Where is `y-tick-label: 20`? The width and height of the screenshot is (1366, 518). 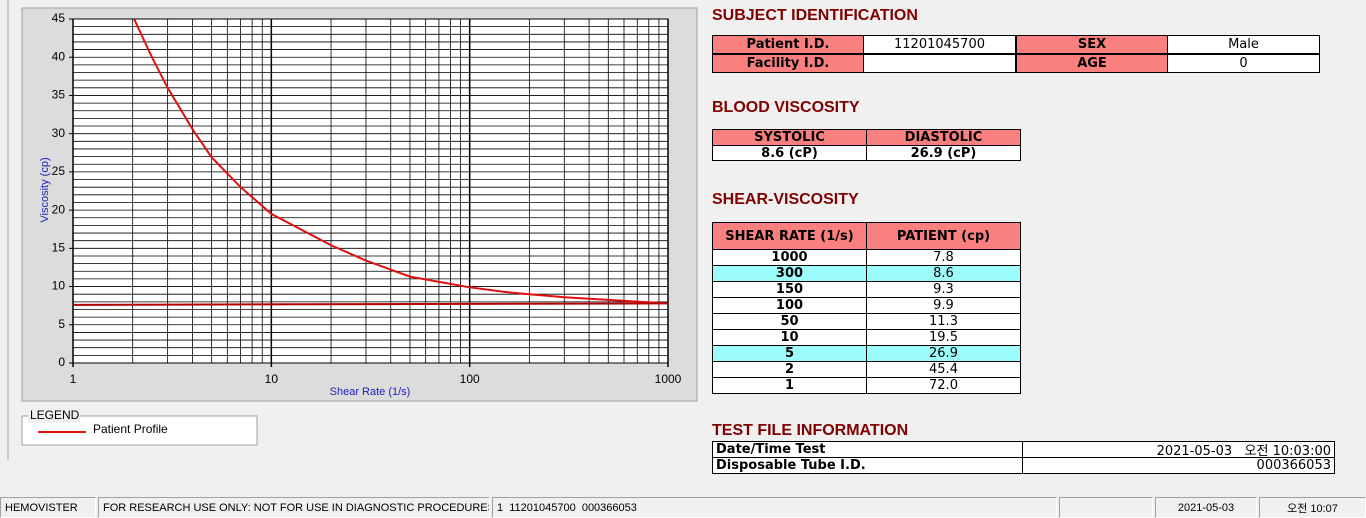
y-tick-label: 20 is located at coordinates (59, 209).